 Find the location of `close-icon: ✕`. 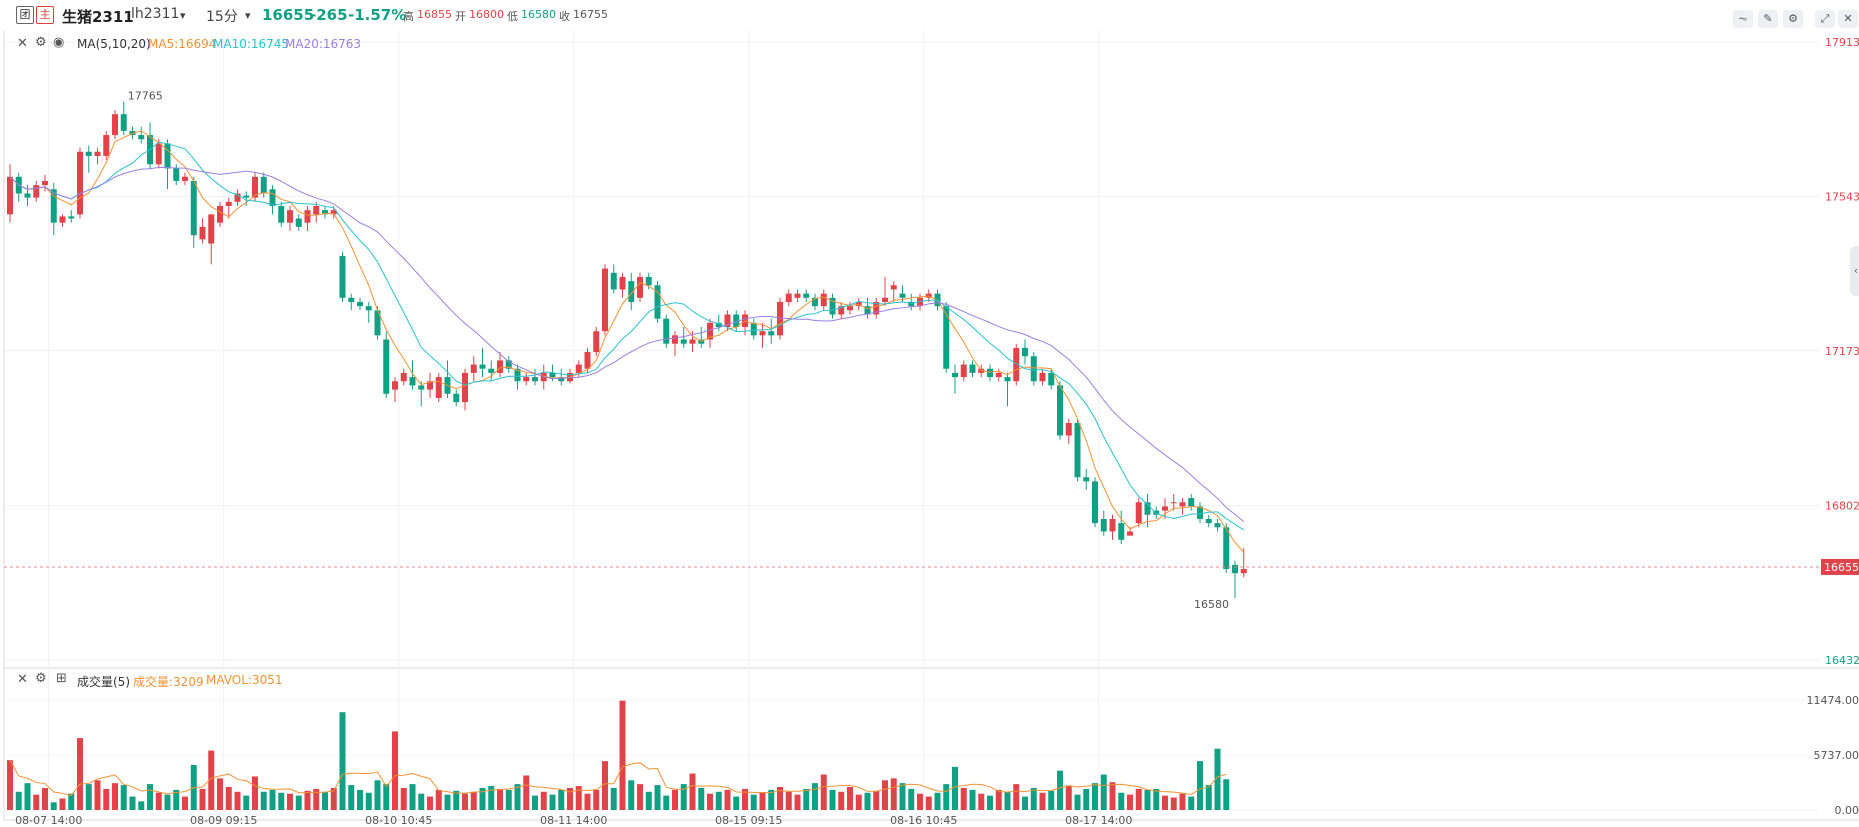

close-icon: ✕ is located at coordinates (1848, 19).